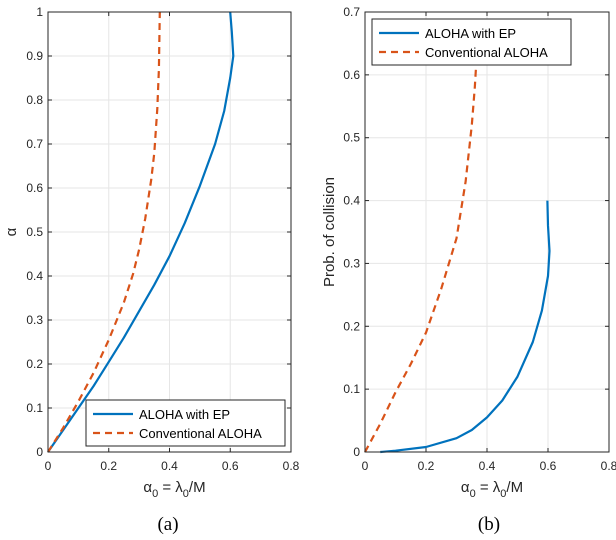 The width and height of the screenshot is (616, 540). Describe the element at coordinates (34, 100) in the screenshot. I see `y-tick-label: 0.8` at that location.